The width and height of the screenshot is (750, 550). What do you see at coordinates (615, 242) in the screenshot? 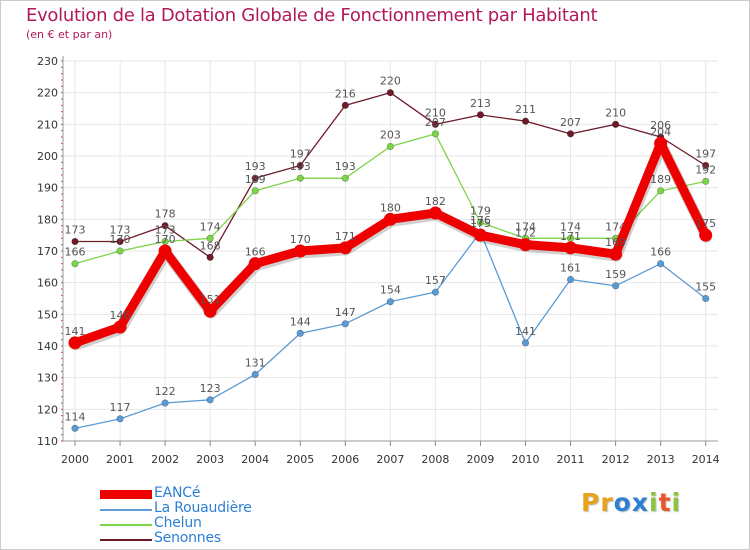
I see `data-label-eanc-: 169` at bounding box center [615, 242].